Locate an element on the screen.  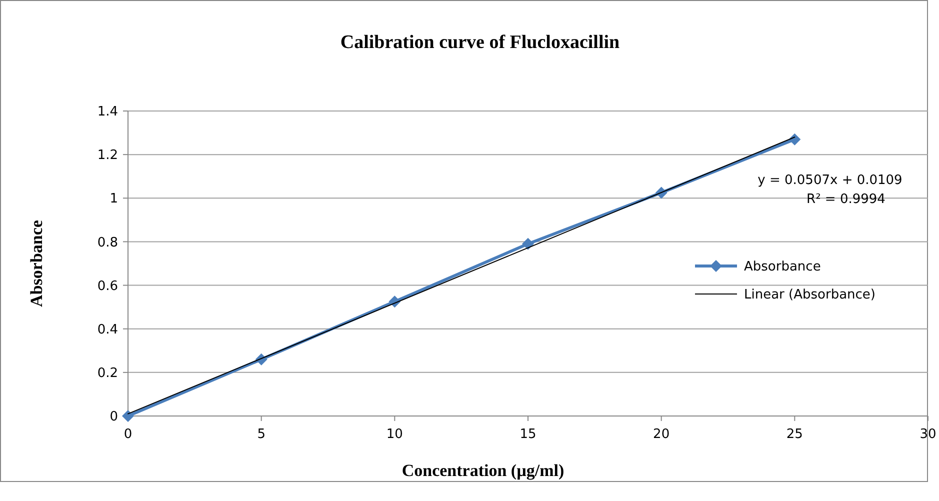
y-tick-label: 1 is located at coordinates (114, 199).